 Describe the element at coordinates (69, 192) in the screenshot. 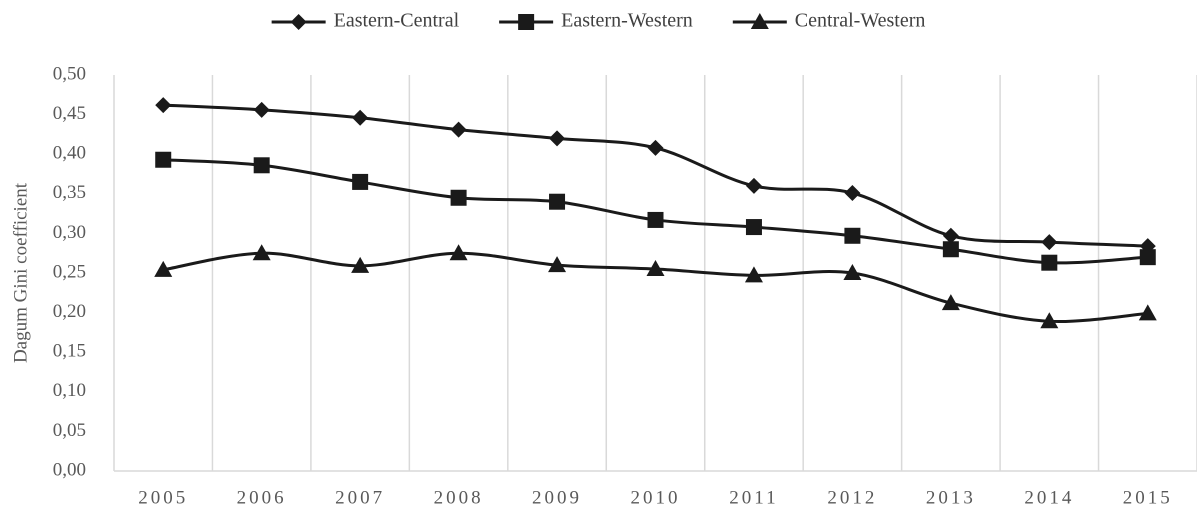

I see `y-tick-label: 0,35` at that location.